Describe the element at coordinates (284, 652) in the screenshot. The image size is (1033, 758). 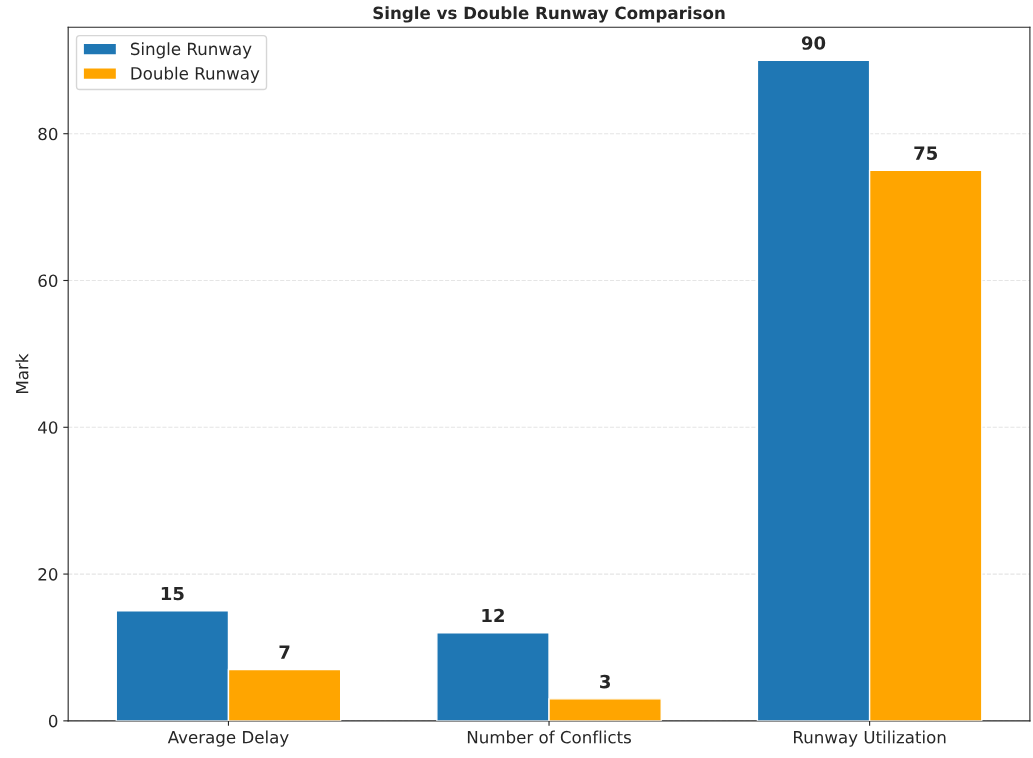
I see `data-label: 7` at that location.